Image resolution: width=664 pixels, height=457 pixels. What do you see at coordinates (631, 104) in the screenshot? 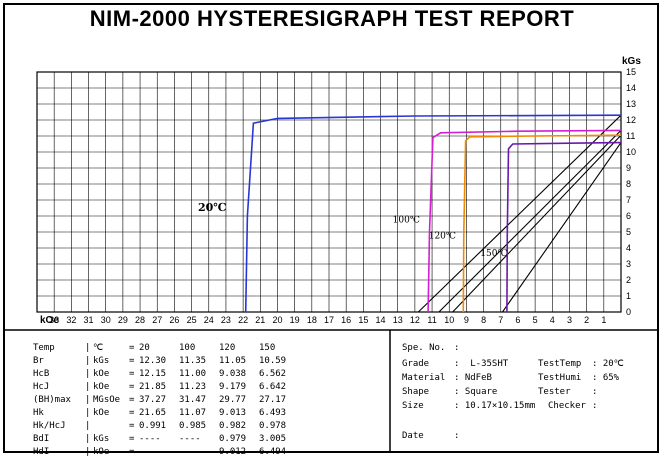
I see `y-tick-label: 13` at bounding box center [631, 104].